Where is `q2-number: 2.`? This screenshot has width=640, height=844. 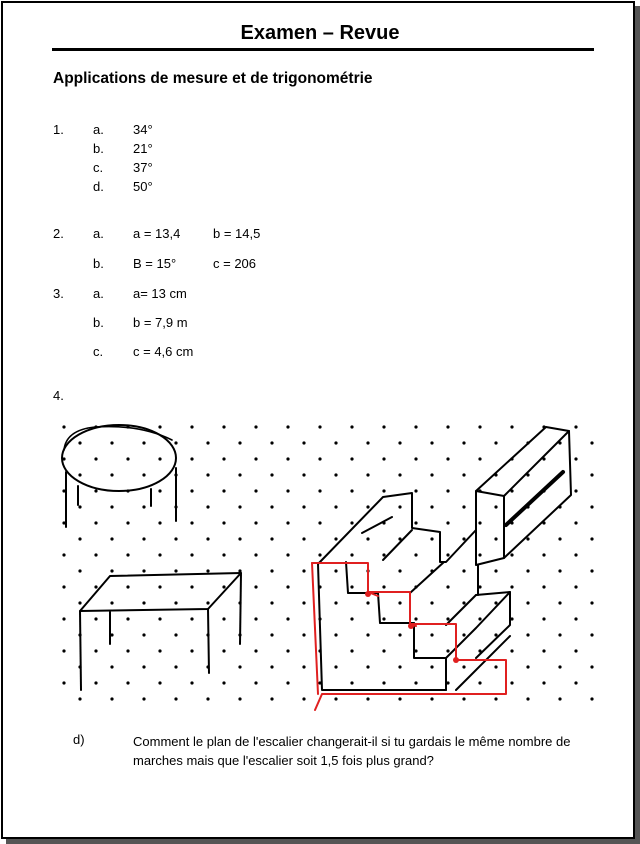
q2-number: 2. is located at coordinates (58, 233).